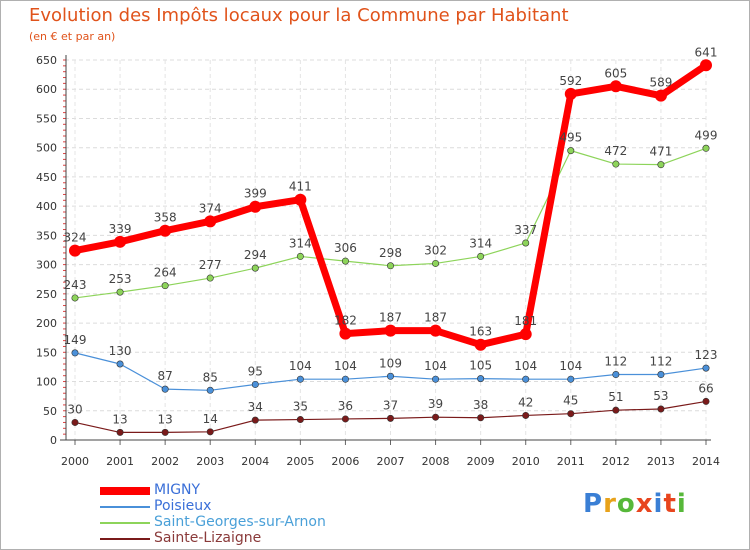 The height and width of the screenshot is (550, 750). What do you see at coordinates (526, 461) in the screenshot?
I see `x-tick-label: 2010` at bounding box center [526, 461].